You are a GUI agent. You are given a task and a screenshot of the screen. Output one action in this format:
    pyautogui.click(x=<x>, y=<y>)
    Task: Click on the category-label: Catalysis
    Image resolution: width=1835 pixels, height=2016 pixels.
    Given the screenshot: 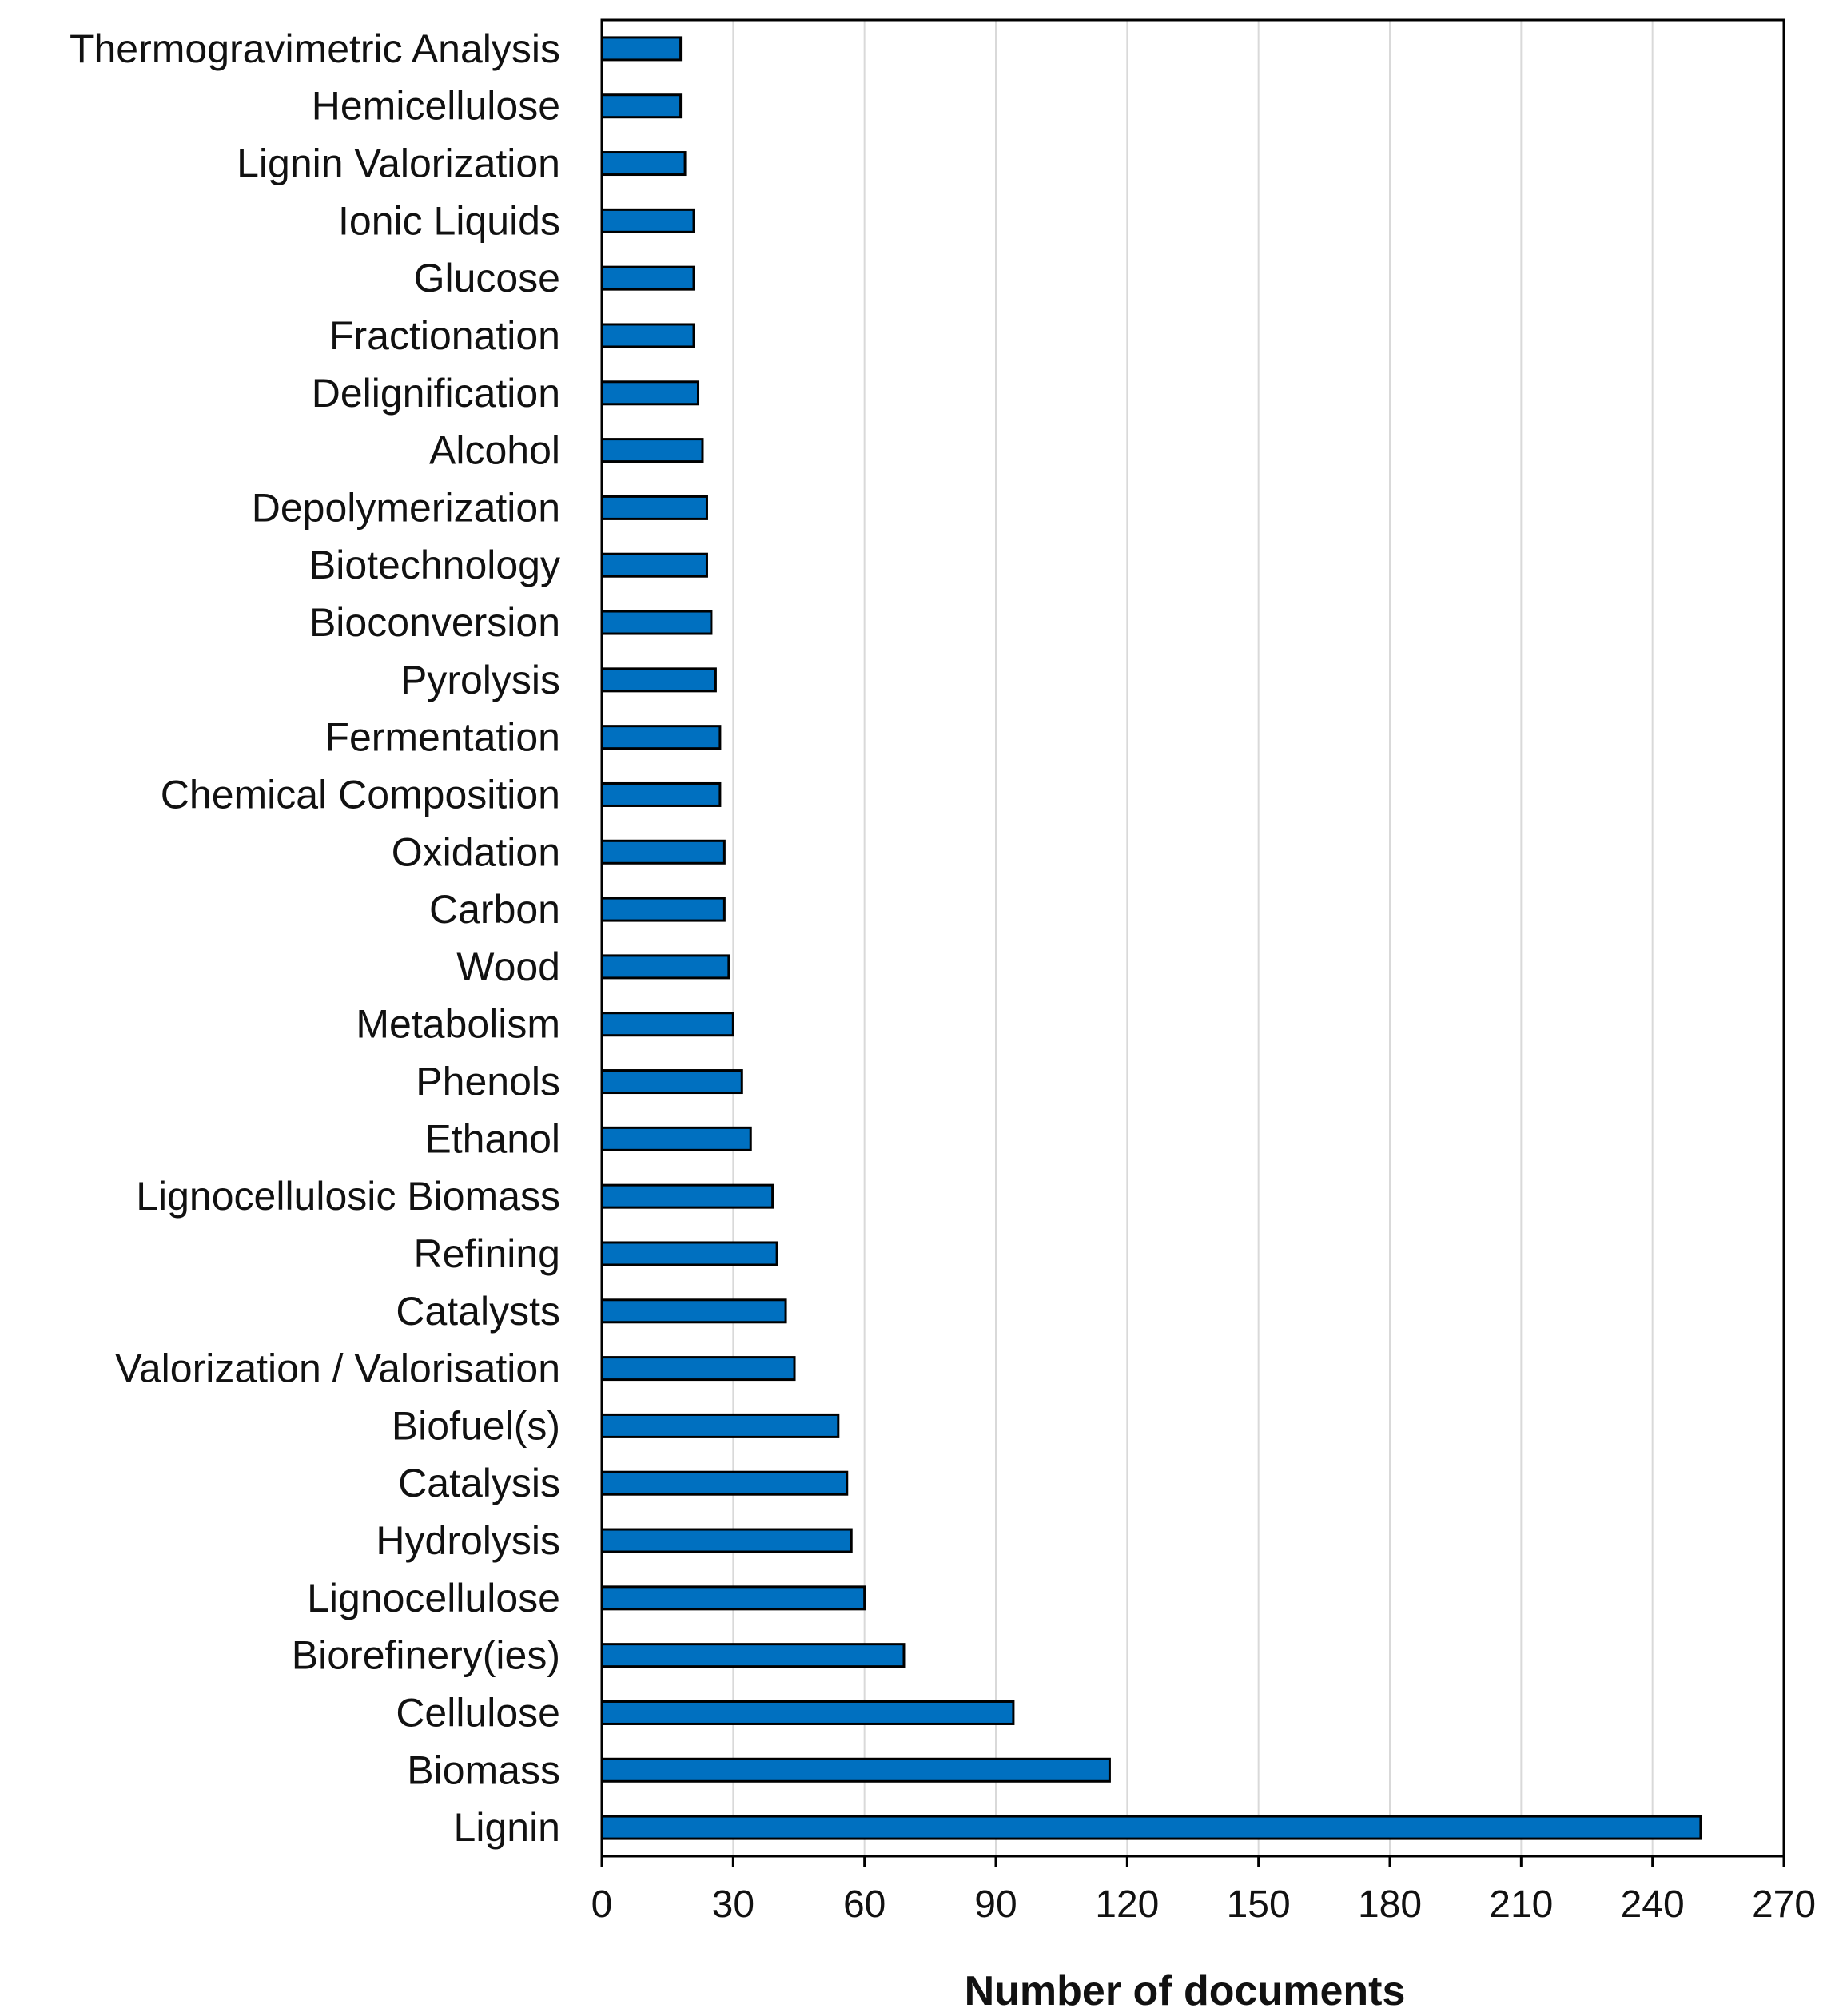 What is the action you would take?
    pyautogui.click(x=479, y=1483)
    